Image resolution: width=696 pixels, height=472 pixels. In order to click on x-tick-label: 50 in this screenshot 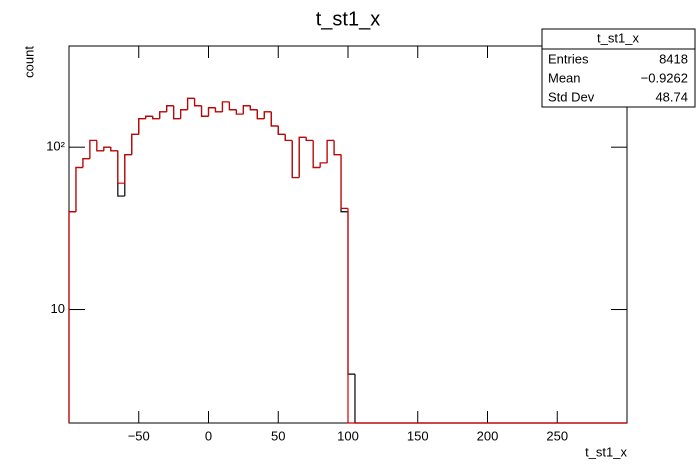, I will do `click(278, 435)`.